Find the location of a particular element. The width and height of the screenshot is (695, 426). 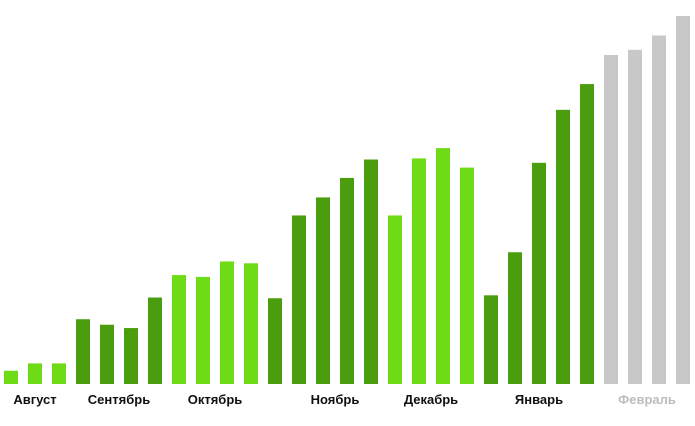

month-label-3: Октябрь is located at coordinates (215, 399).